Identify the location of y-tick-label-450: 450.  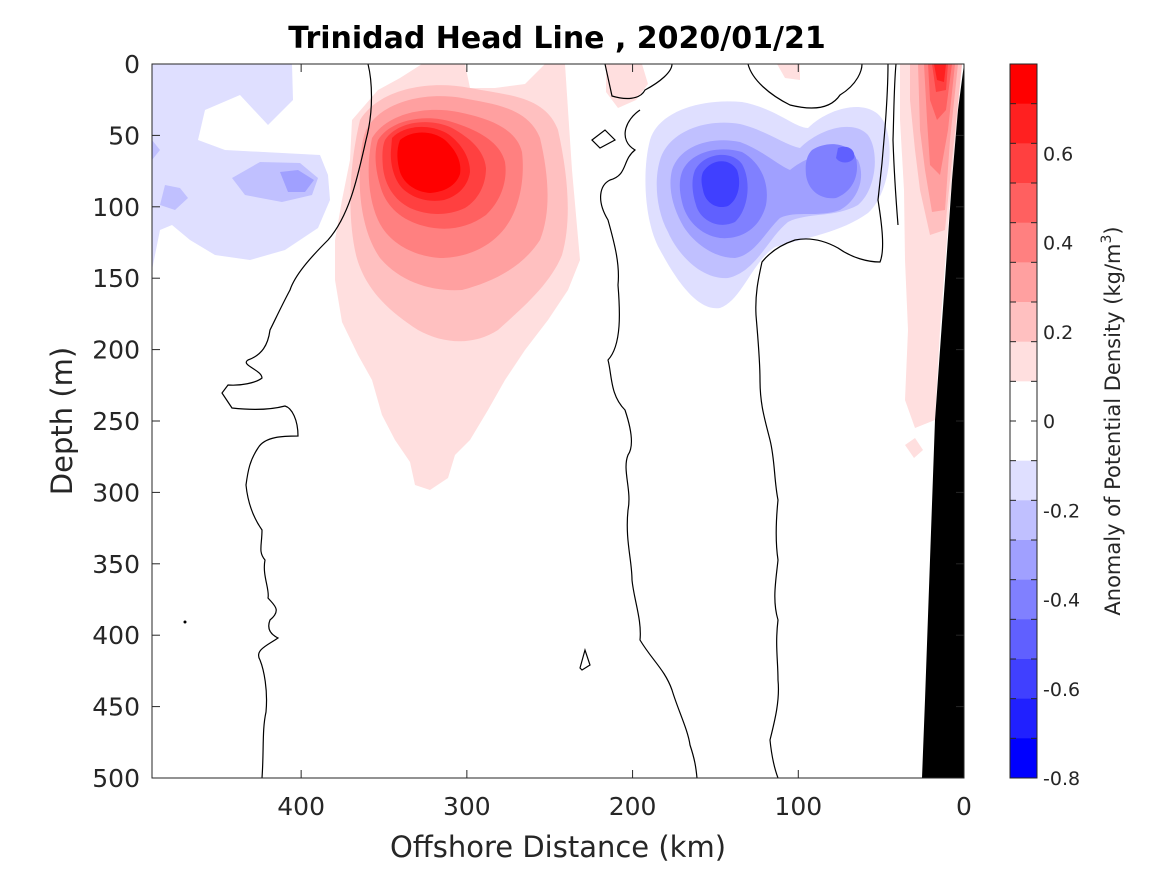
(116, 707).